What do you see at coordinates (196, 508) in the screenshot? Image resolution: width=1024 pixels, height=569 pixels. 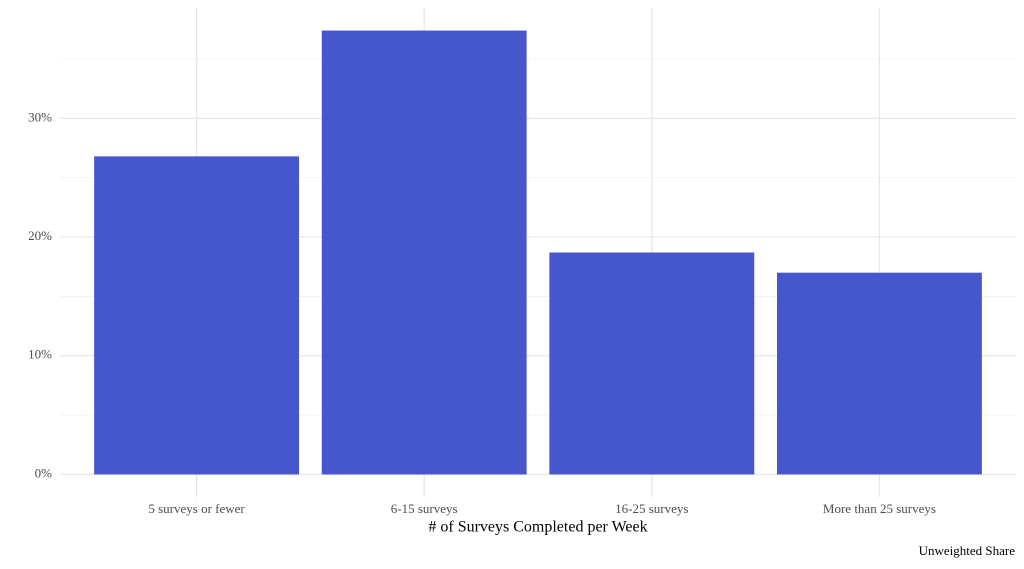 I see `x-tick-label: 5 surveys or fewer` at bounding box center [196, 508].